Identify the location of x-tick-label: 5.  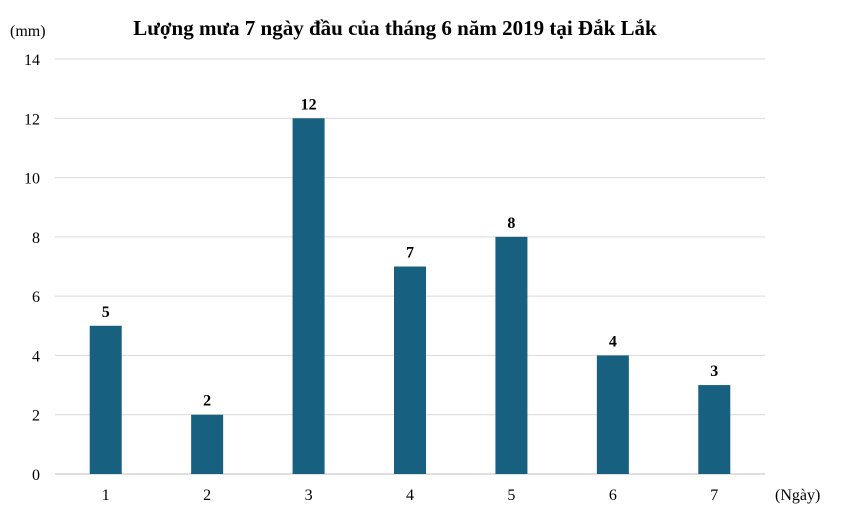
(511, 495).